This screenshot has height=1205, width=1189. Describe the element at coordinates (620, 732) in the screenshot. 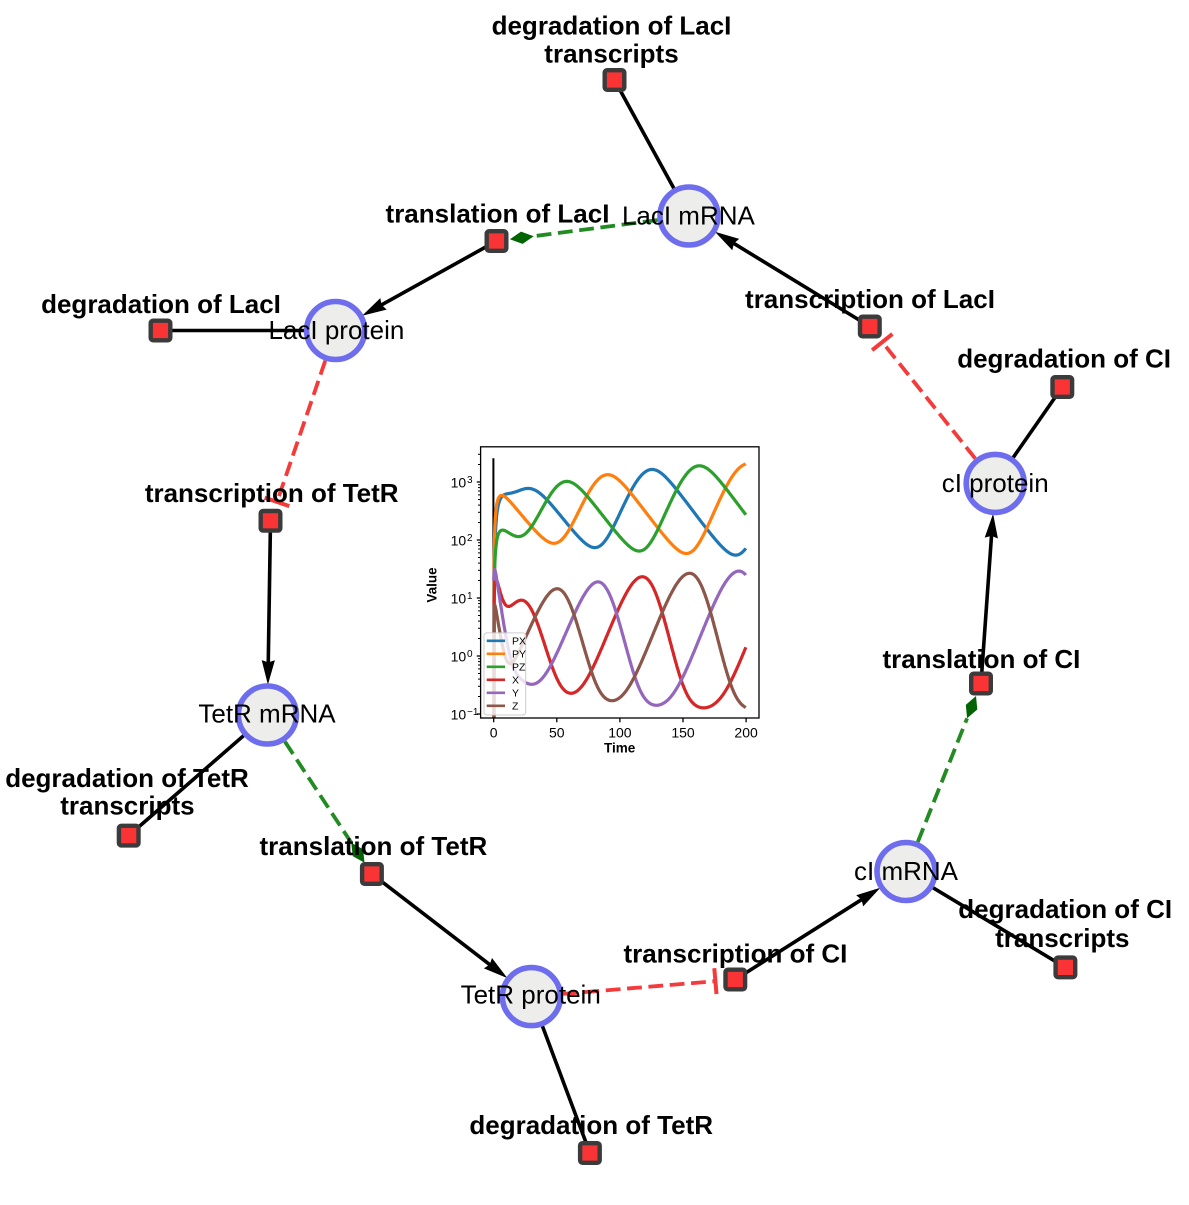

I see `svg-text: 100` at that location.